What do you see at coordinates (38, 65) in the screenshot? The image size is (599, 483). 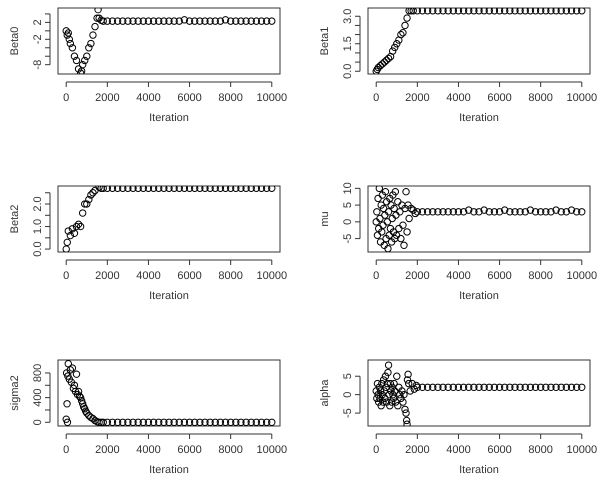 I see `y-tick-label: -8` at bounding box center [38, 65].